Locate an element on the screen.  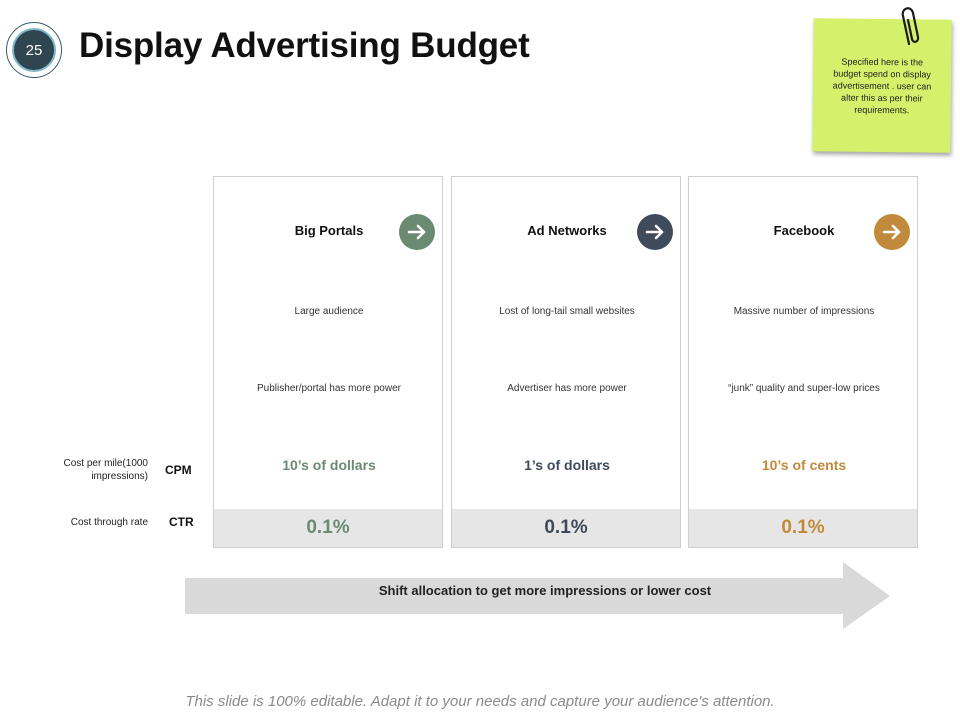
column-point-2: Advertiser has more power is located at coordinates (567, 388).